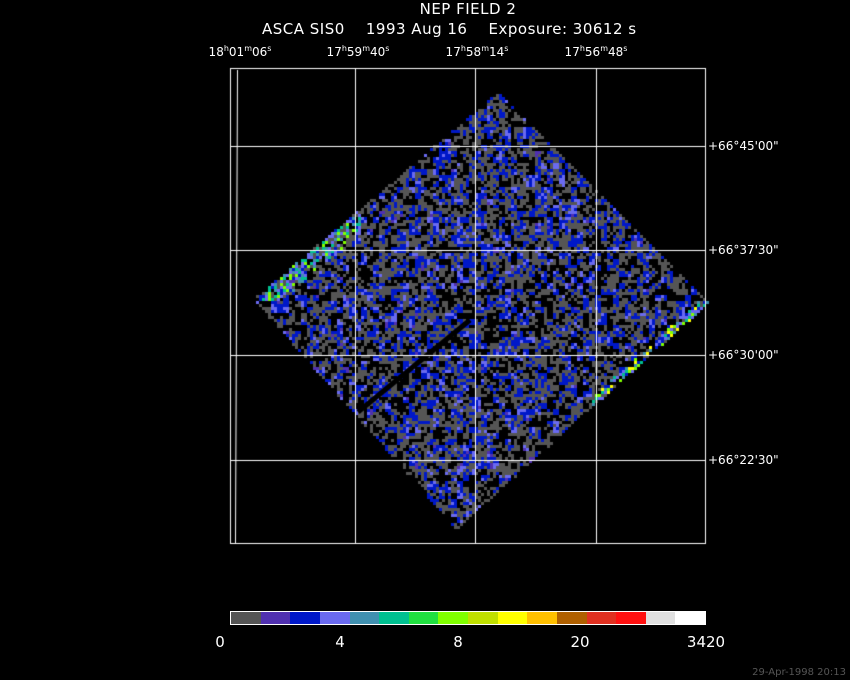 This screenshot has width=850, height=680. I want to click on colorbar-label: 8, so click(458, 642).